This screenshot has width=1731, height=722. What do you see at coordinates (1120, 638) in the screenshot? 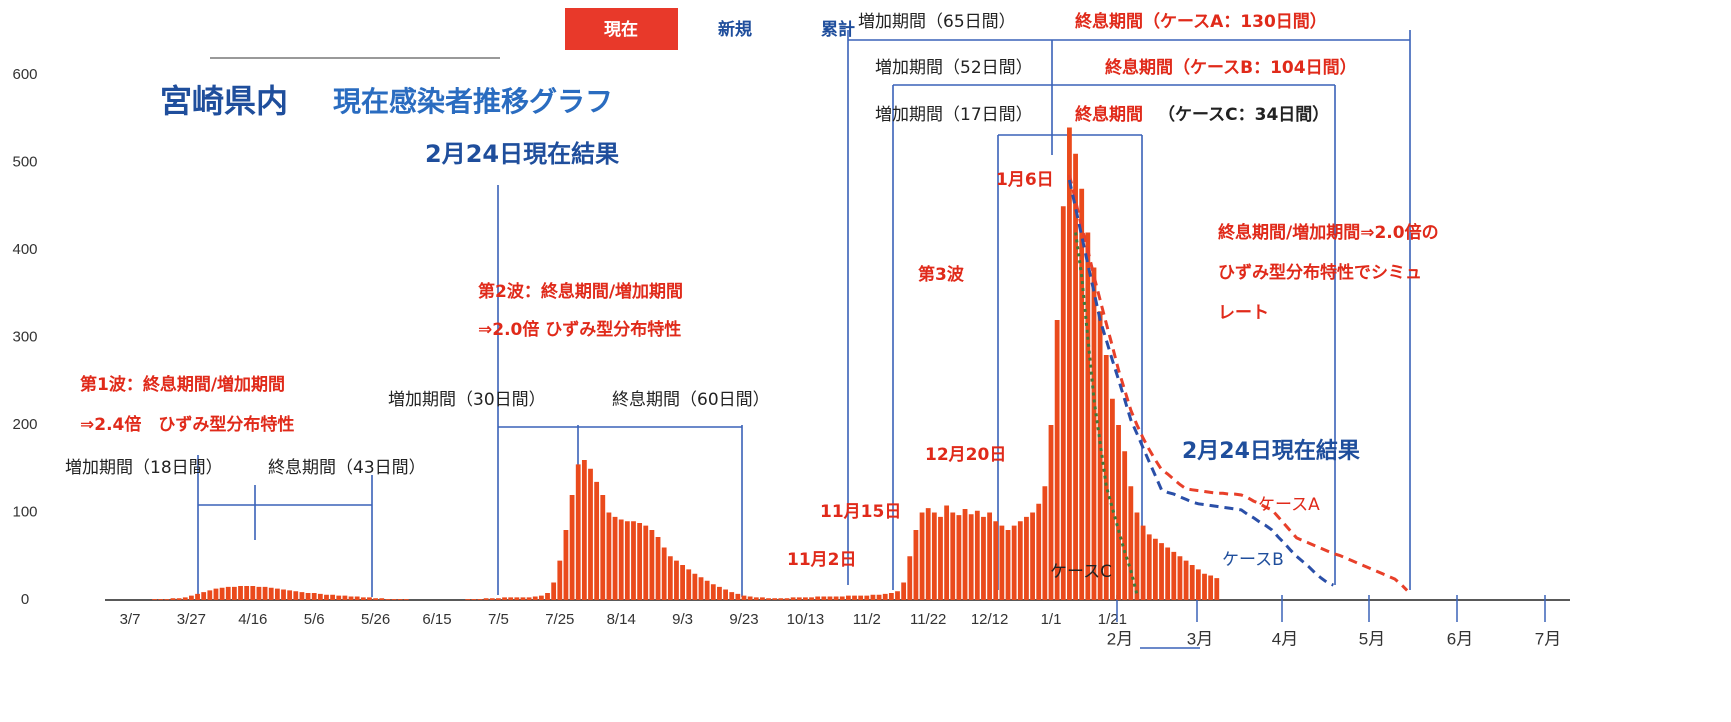
I see `month-label: 2月` at bounding box center [1120, 638].